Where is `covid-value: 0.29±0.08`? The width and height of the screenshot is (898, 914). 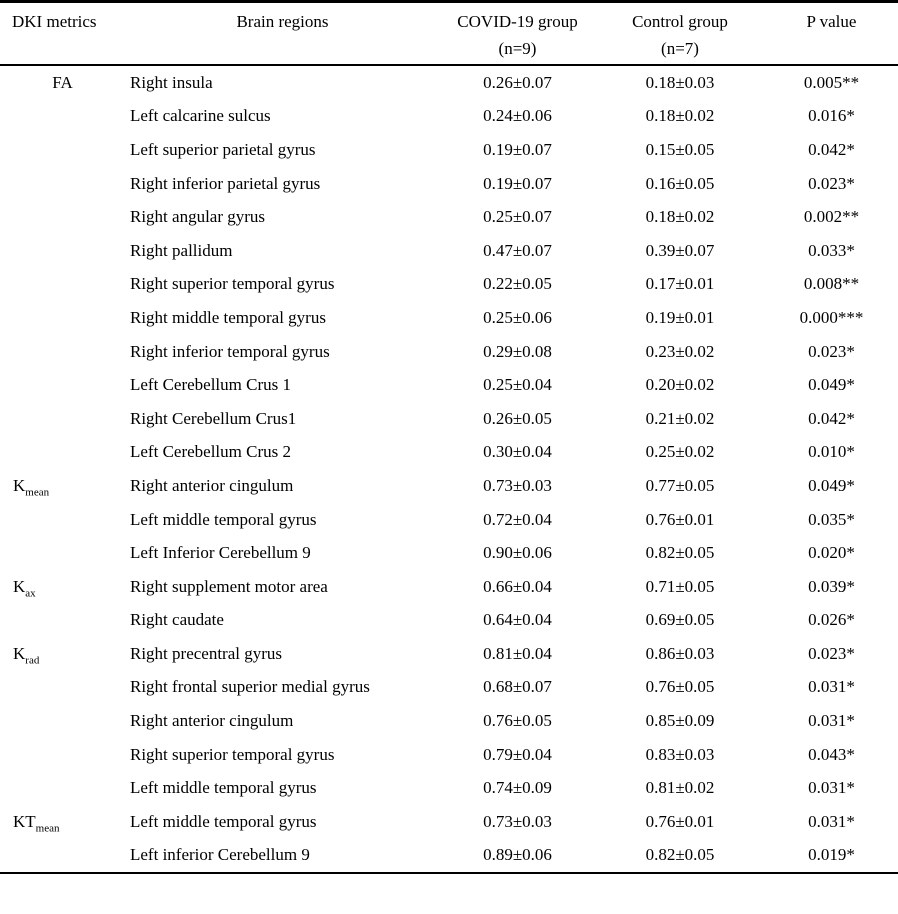
covid-value: 0.29±0.08 is located at coordinates (517, 351).